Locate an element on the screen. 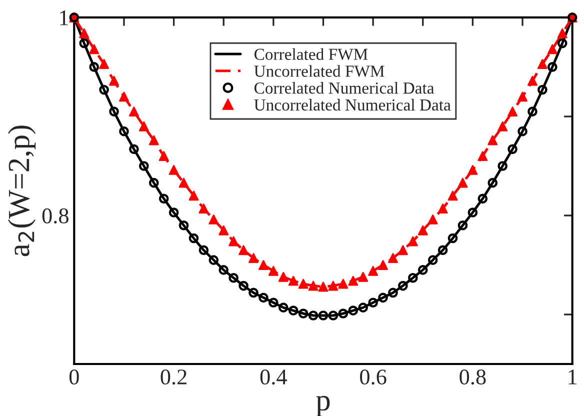  legend-label: Correlated Numerical Data is located at coordinates (344, 88).